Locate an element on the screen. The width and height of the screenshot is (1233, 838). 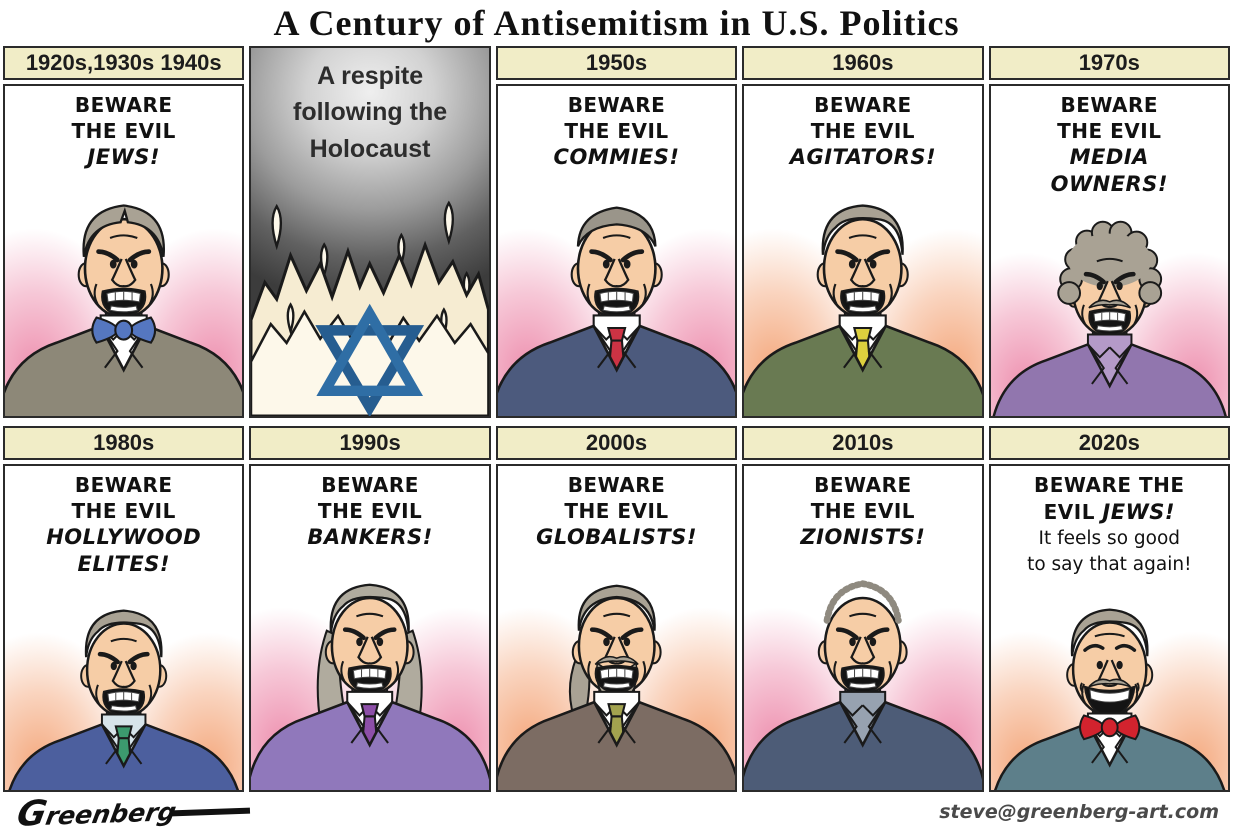
panel-body: BEWARE THE EVIL BANKERS! is located at coordinates (370, 628).